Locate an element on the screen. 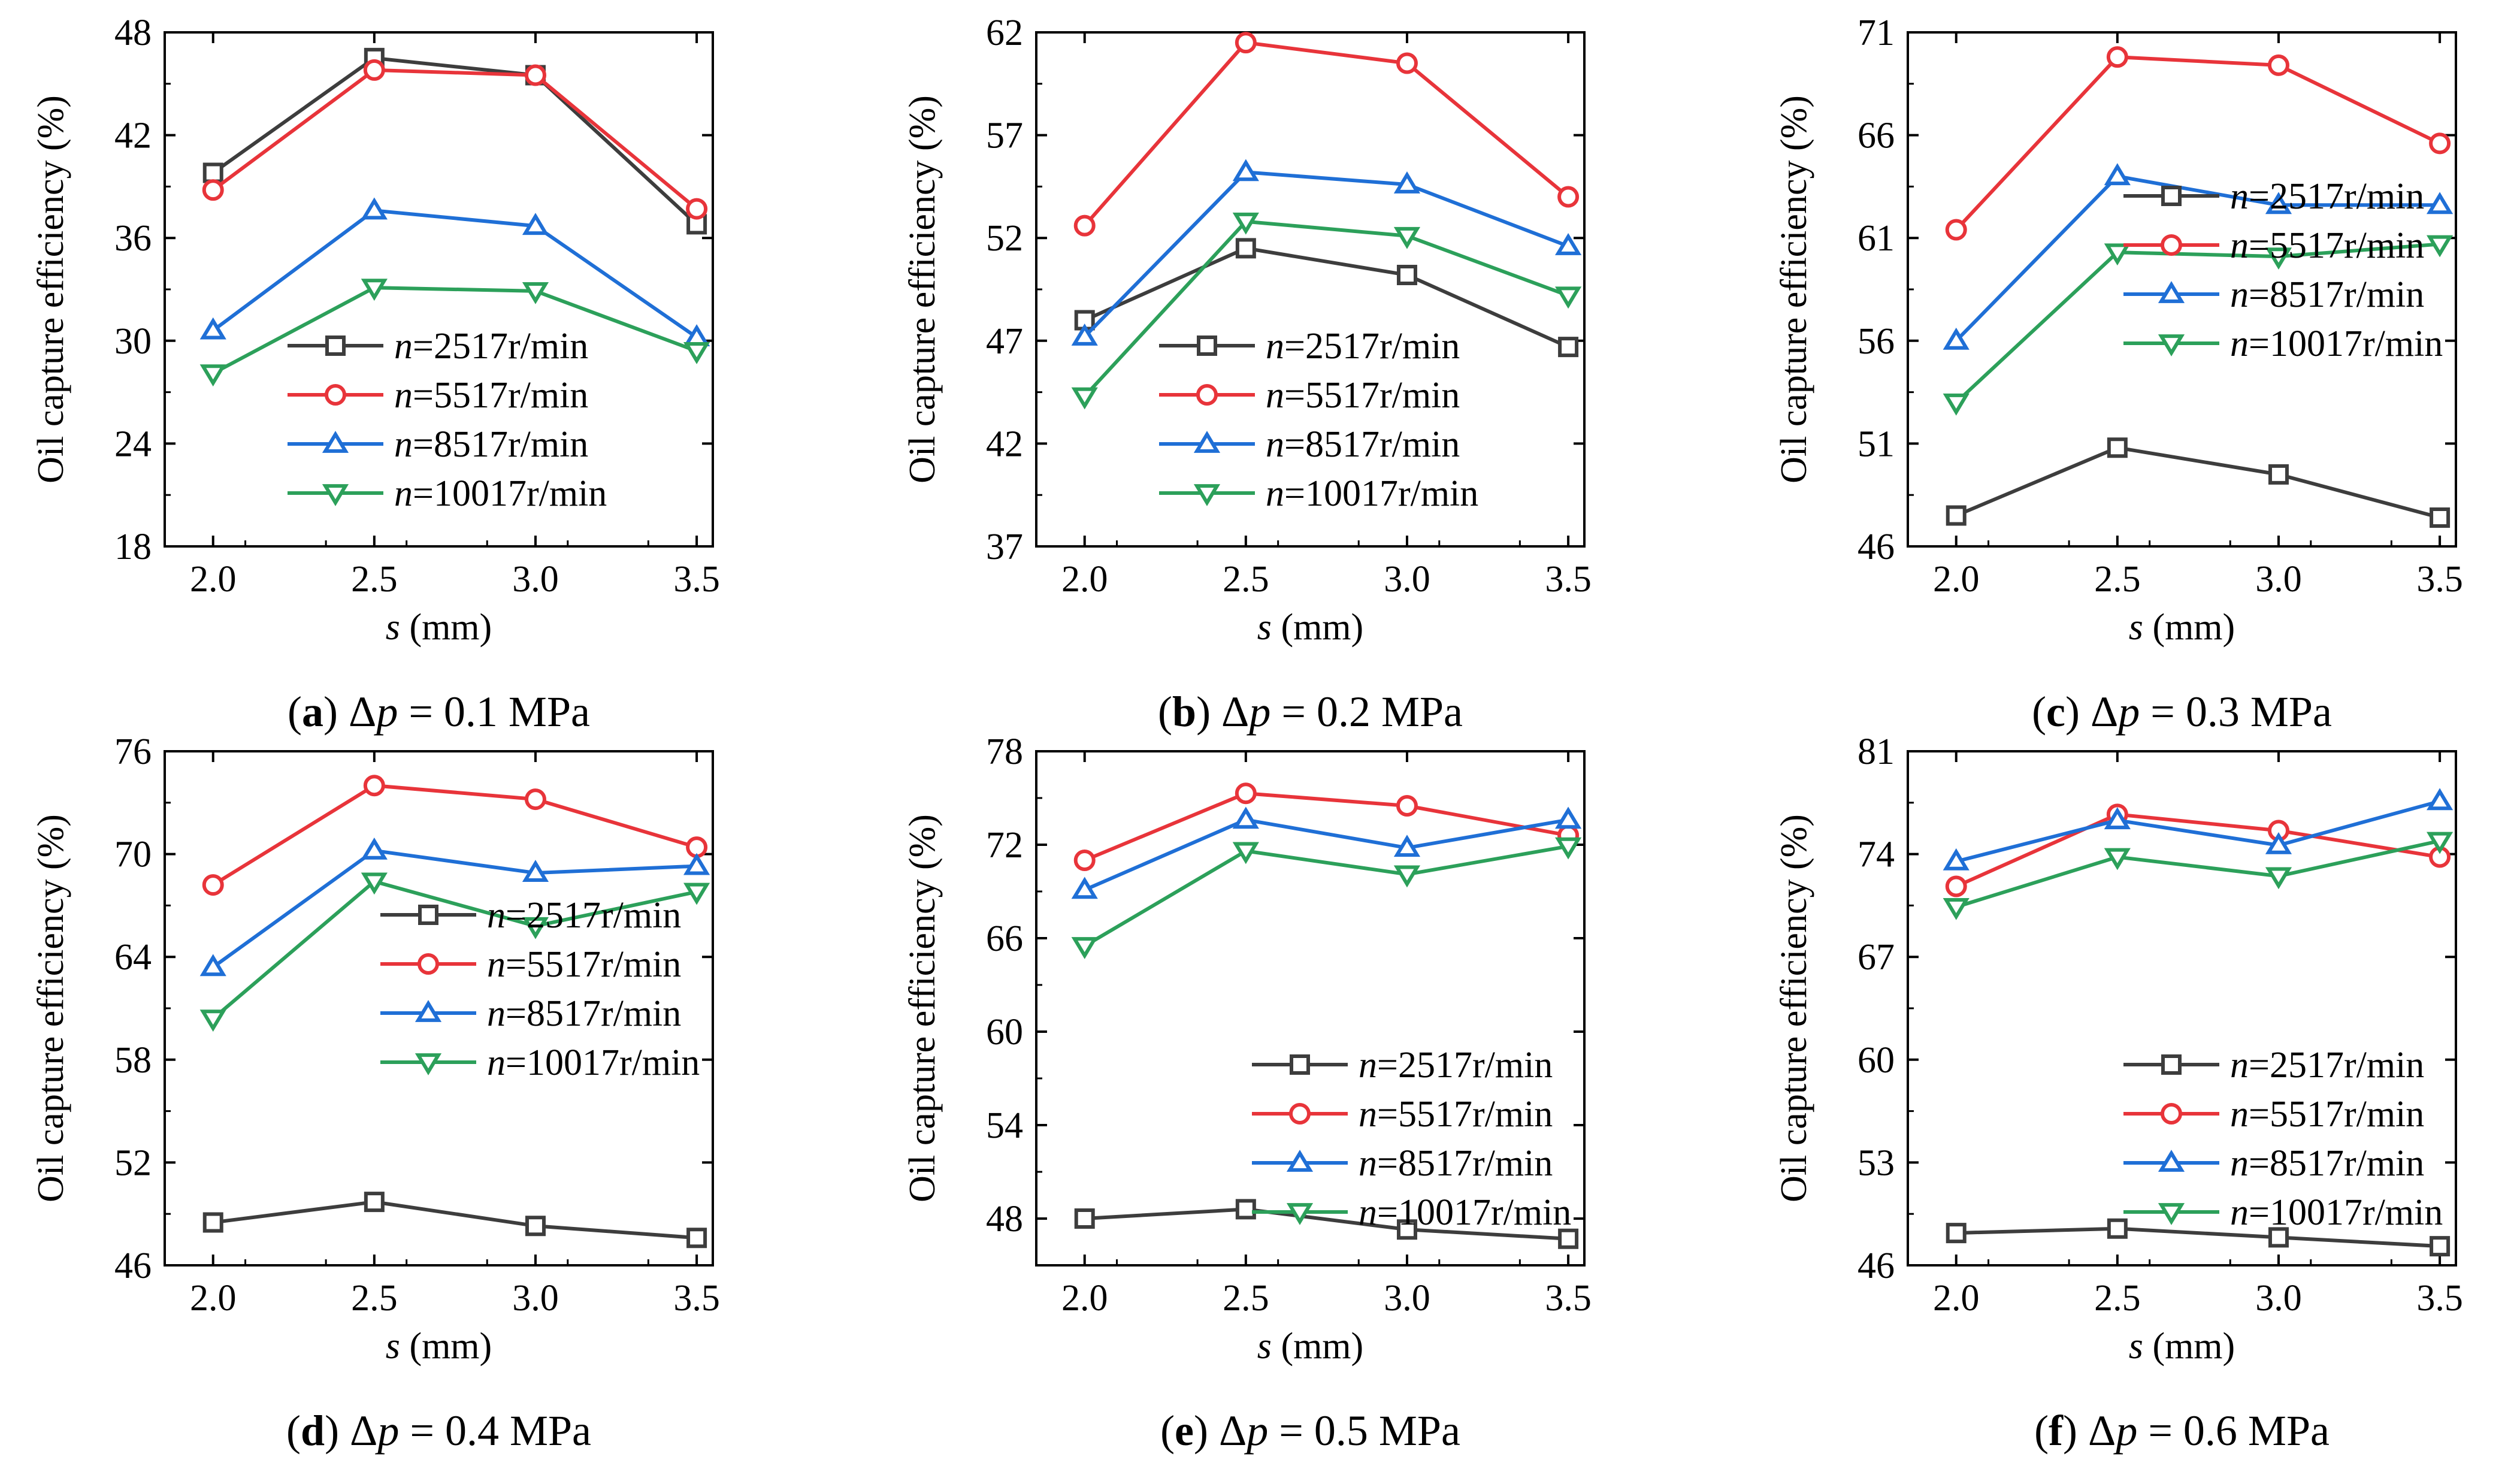  caption-value: = 0.6 MPa is located at coordinates (2233, 1431).